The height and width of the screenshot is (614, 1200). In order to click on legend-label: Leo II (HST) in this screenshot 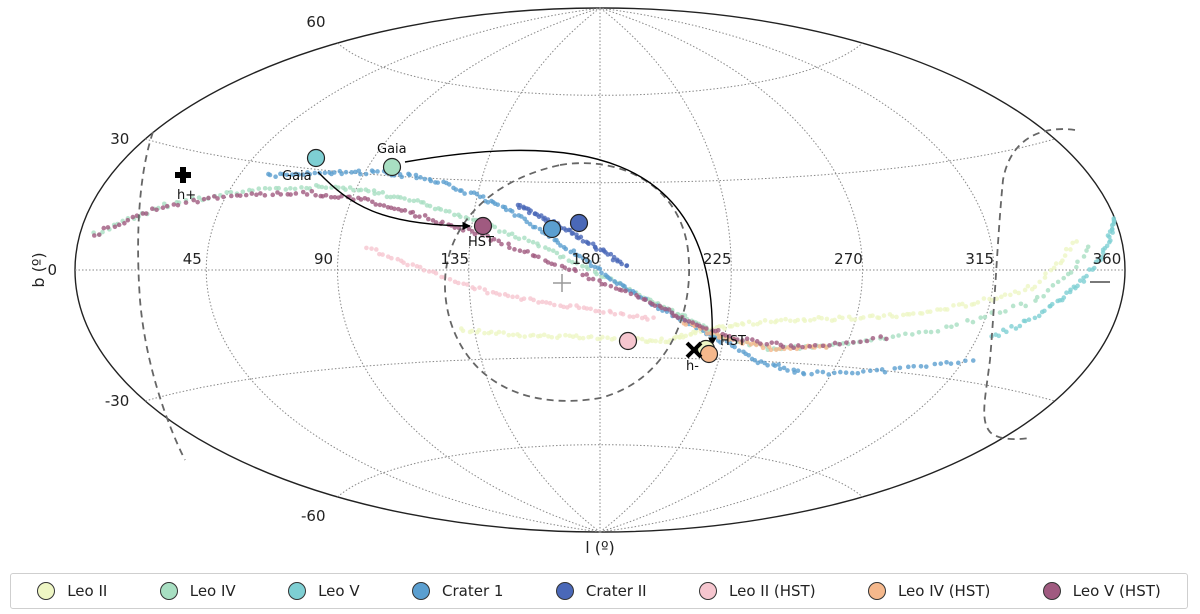, I will do `click(772, 591)`.